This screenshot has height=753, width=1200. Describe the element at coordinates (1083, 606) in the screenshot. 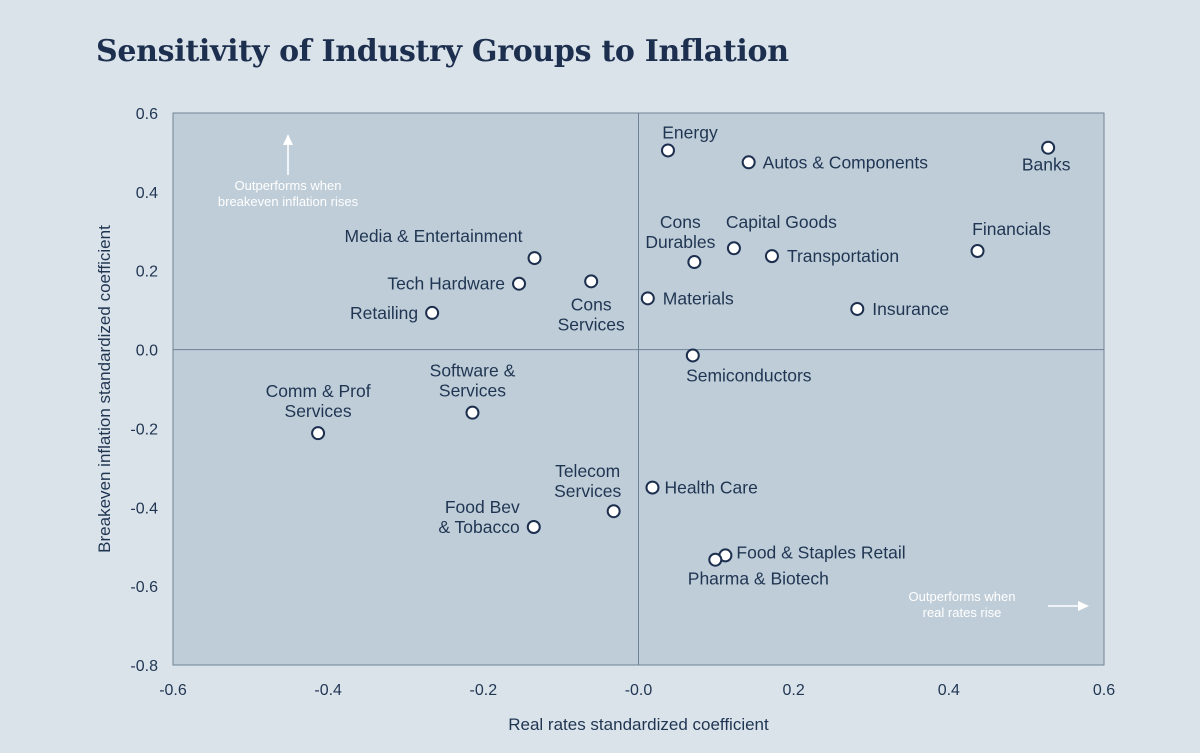

I see `right-arrow-head` at that location.